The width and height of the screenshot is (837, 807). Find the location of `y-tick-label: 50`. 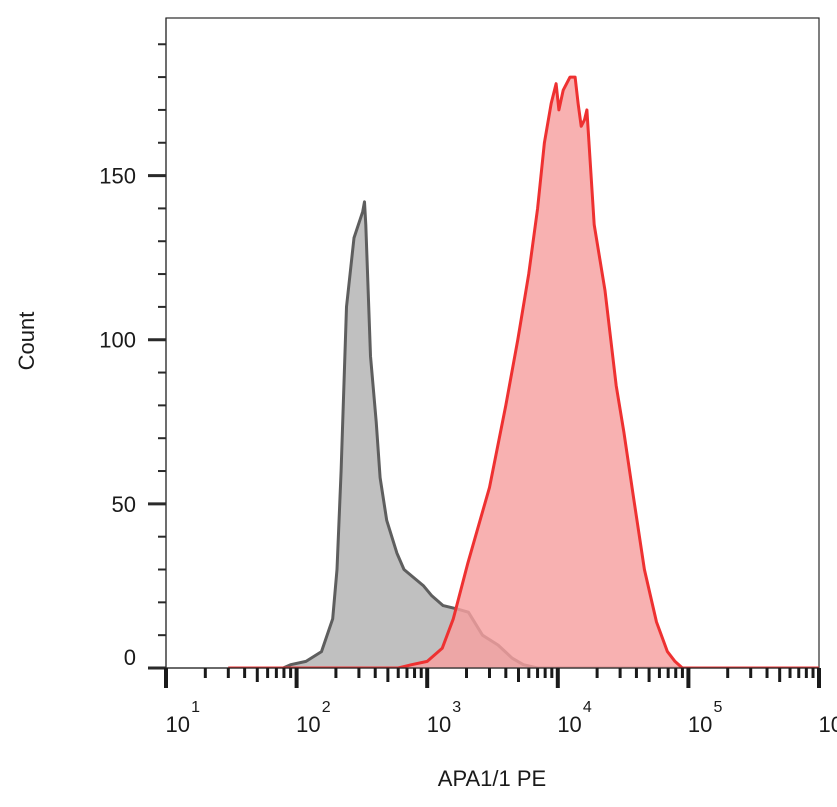

y-tick-label: 50 is located at coordinates (124, 504).